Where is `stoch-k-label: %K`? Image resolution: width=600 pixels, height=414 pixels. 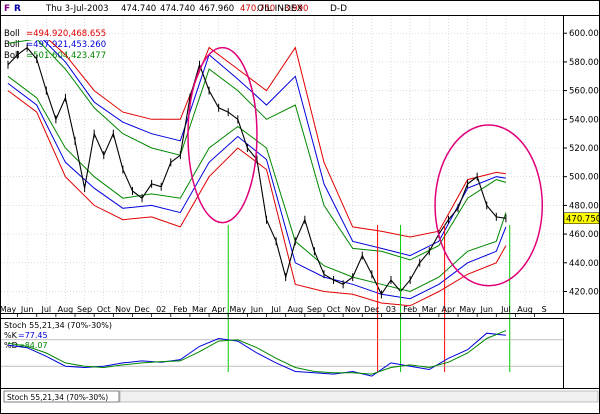
stoch-k-label: %K is located at coordinates (11, 335).